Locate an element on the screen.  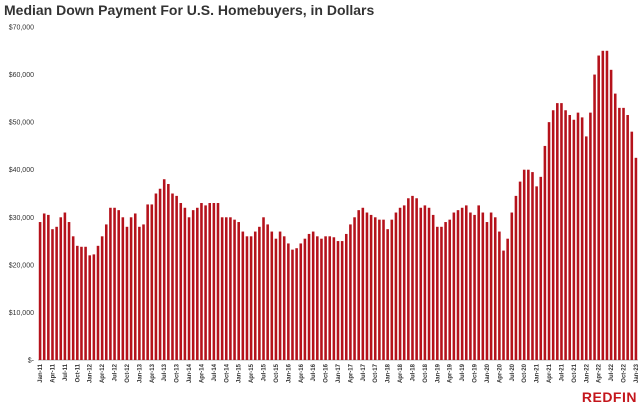
x-tick-label: Jul-11 is located at coordinates (66, 372).